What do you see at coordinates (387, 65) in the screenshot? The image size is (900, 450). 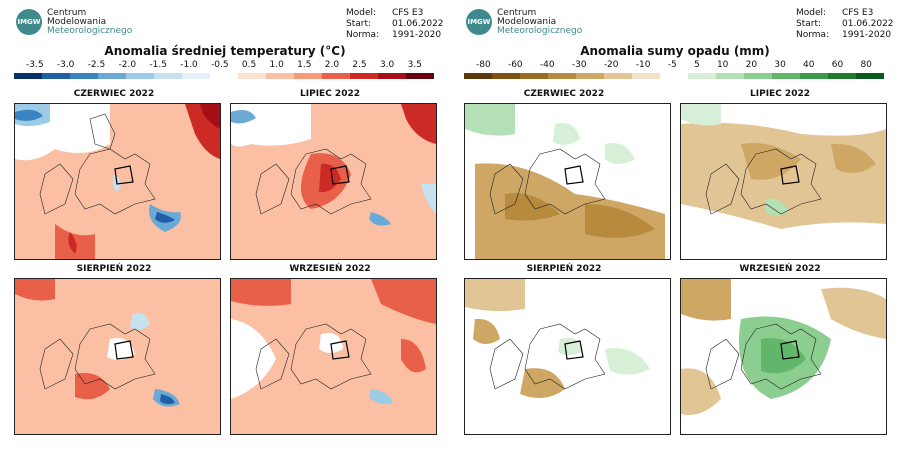 I see `colorbar-tick-label: 3.0` at bounding box center [387, 65].